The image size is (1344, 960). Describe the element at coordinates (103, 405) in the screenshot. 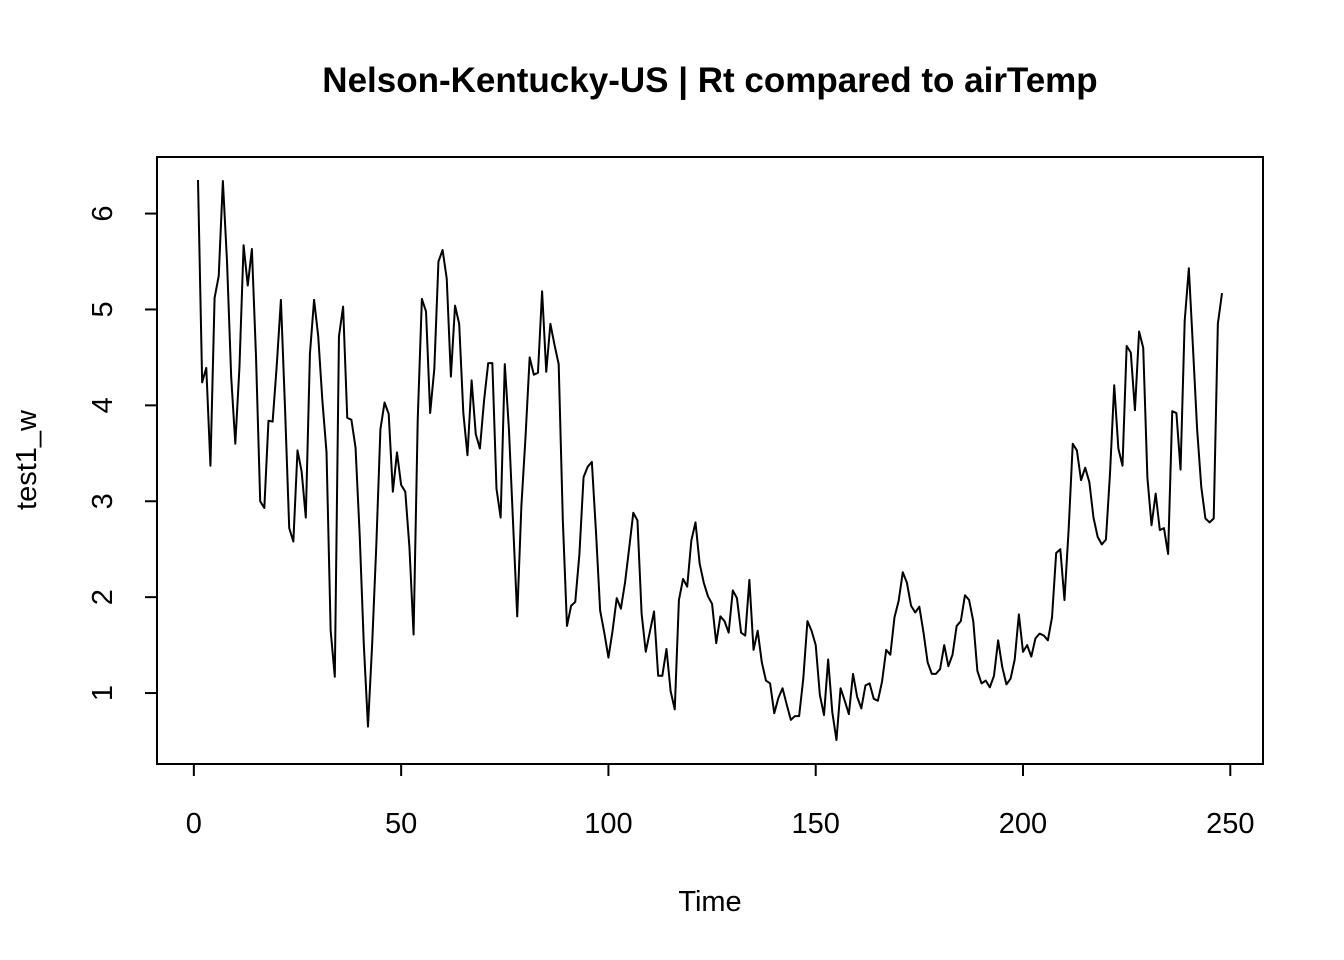

I see `y-tick-label: 4` at that location.